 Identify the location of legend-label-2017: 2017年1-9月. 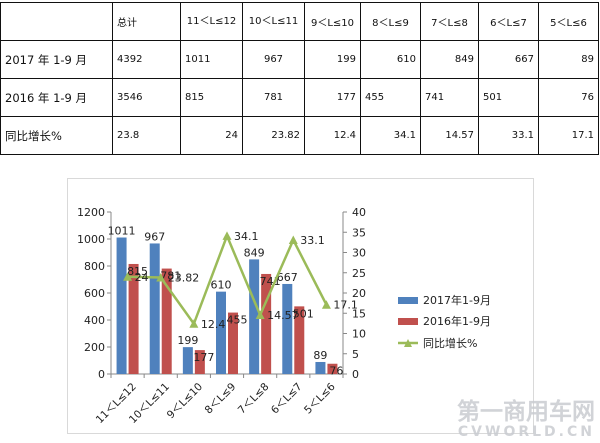
(457, 300).